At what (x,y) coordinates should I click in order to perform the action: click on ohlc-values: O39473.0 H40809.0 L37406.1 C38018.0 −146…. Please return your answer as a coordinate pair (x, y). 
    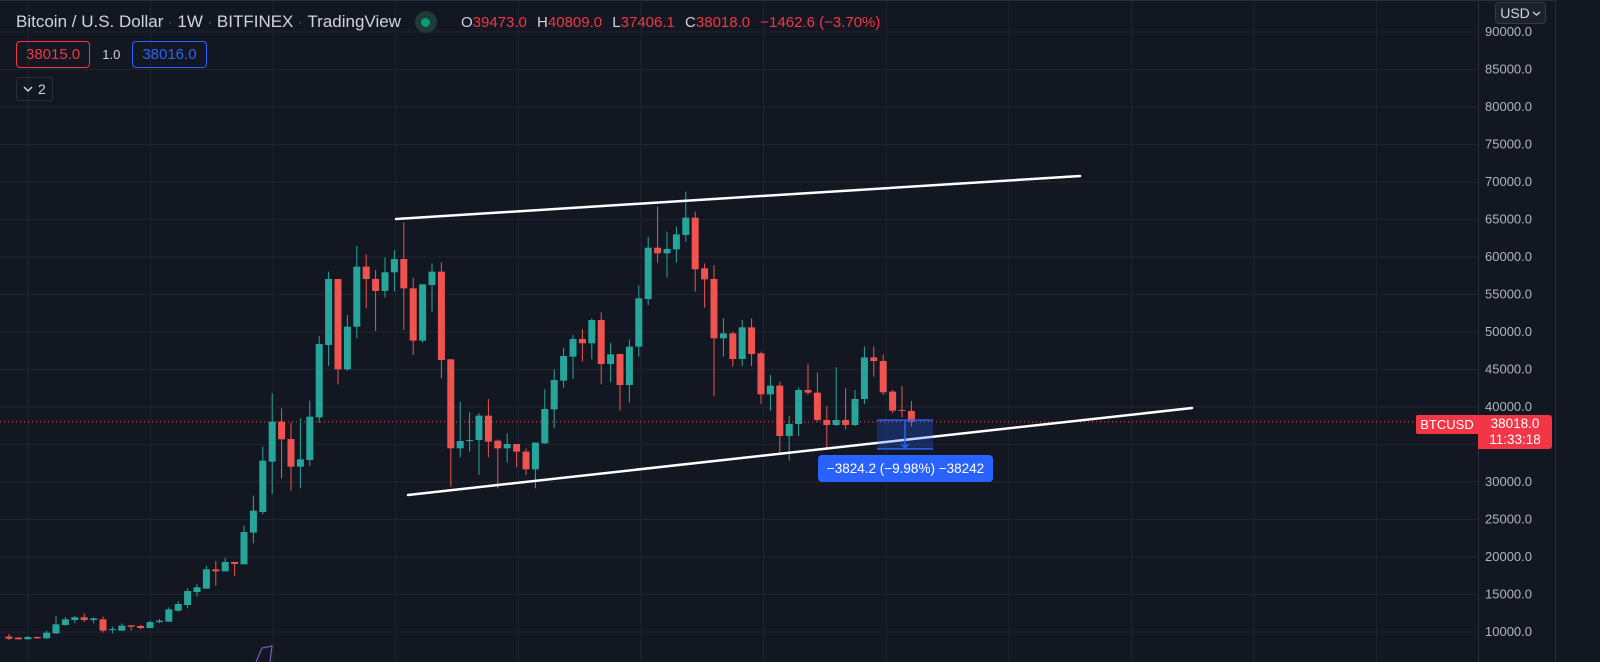
    Looking at the image, I should click on (667, 22).